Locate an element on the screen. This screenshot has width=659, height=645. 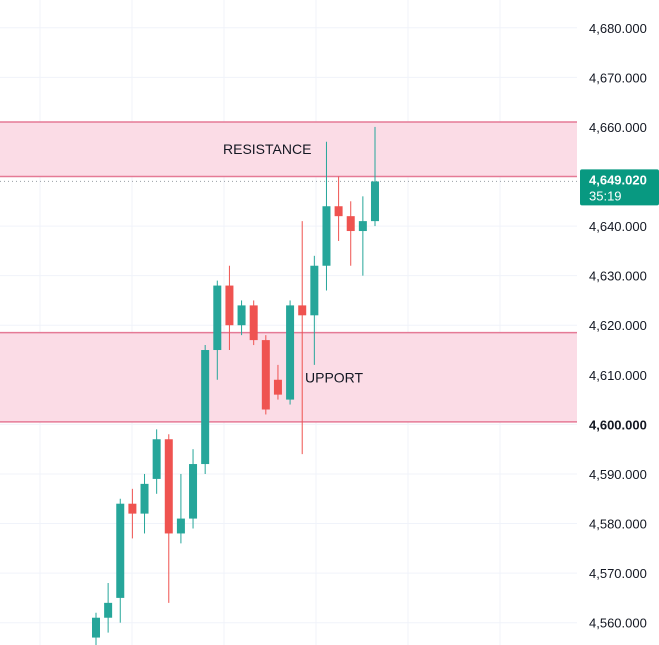
y-tick-label: 4,560.000 is located at coordinates (618, 623).